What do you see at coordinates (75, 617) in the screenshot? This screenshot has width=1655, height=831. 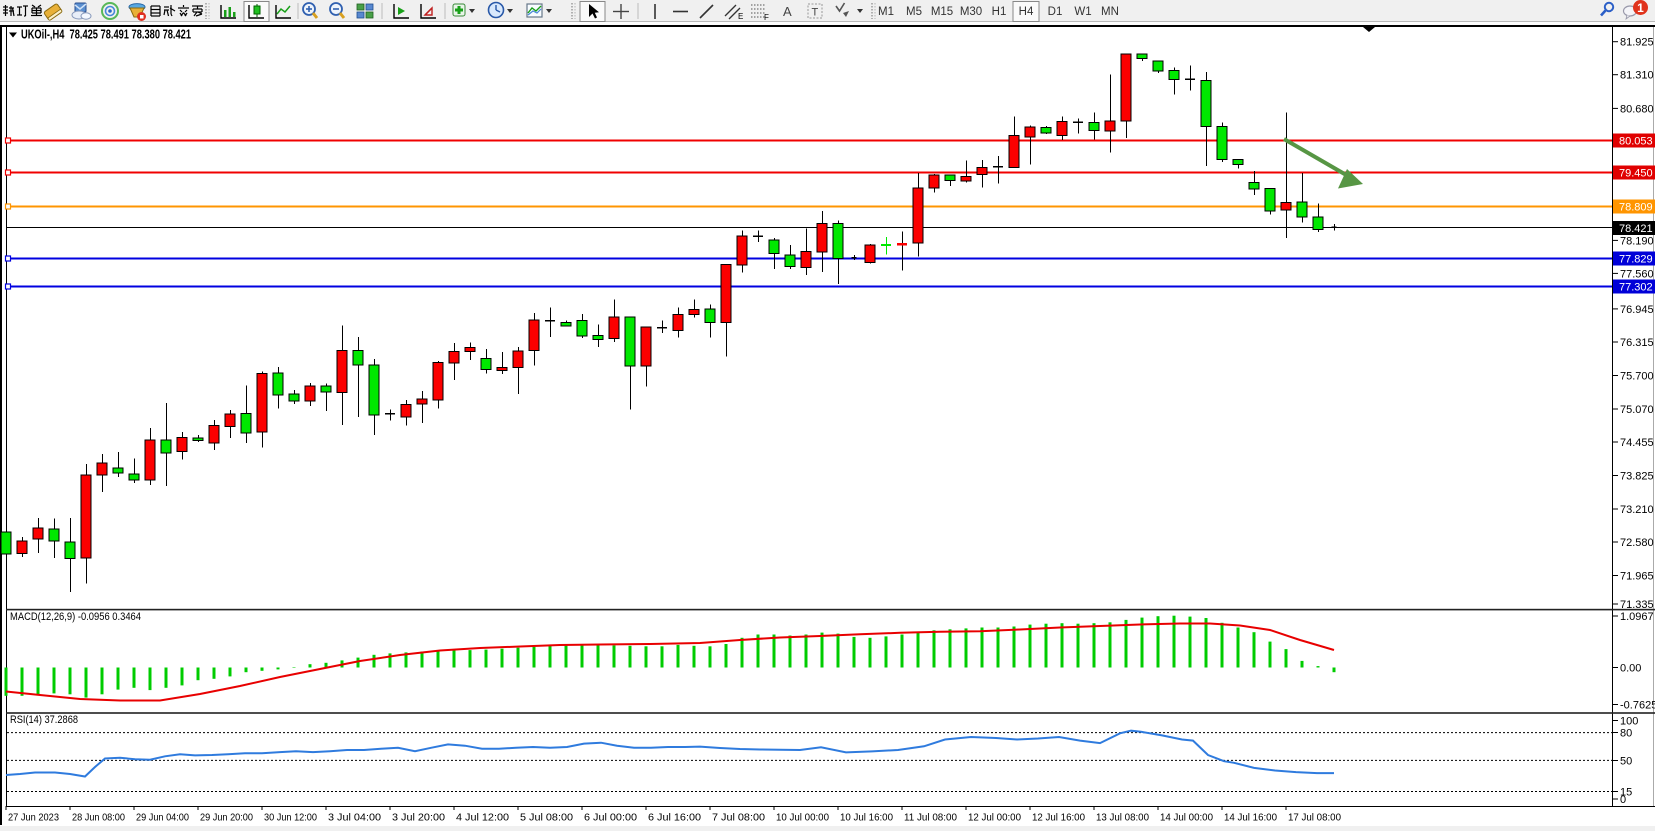 I see `svg-text: MACD(12,26,9) -0.0956 0.3464` at bounding box center [75, 617].